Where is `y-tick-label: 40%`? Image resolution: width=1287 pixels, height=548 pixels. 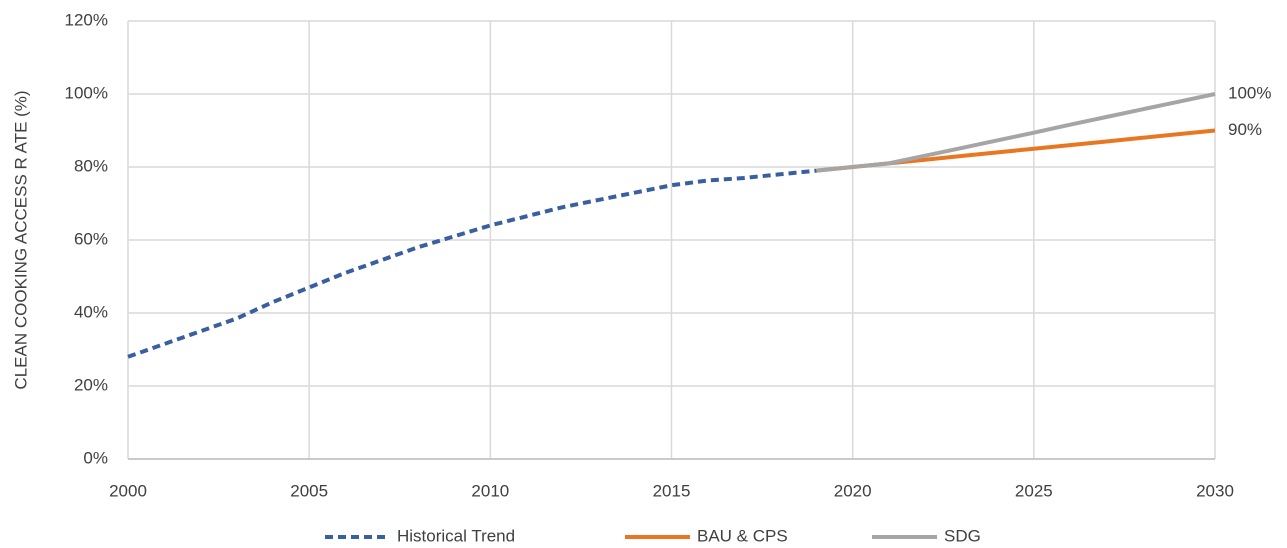 y-tick-label: 40% is located at coordinates (91, 311).